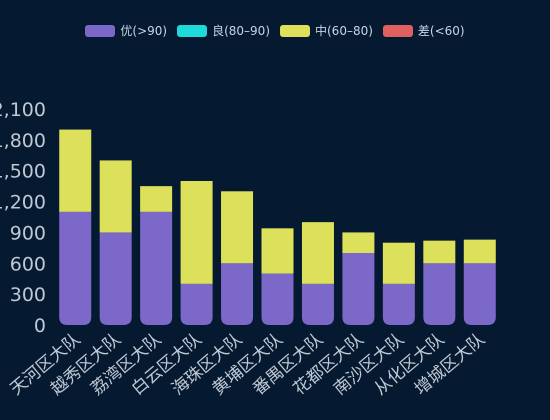  Describe the element at coordinates (344, 31) in the screenshot. I see `legend-label: 中(60–80)` at that location.